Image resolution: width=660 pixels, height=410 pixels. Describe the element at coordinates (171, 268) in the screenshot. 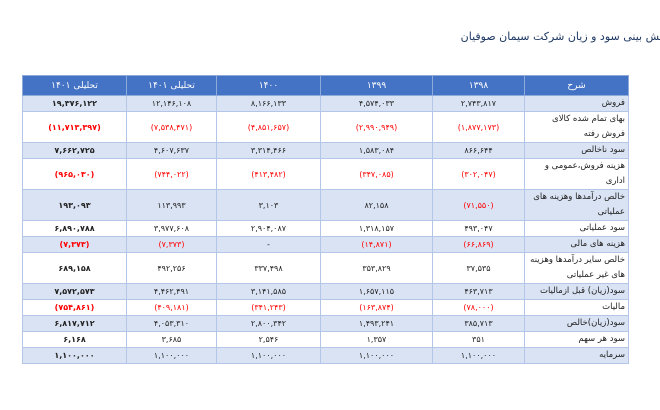

I see `table-cell: ۴۹۲,۲۵۶` at that location.